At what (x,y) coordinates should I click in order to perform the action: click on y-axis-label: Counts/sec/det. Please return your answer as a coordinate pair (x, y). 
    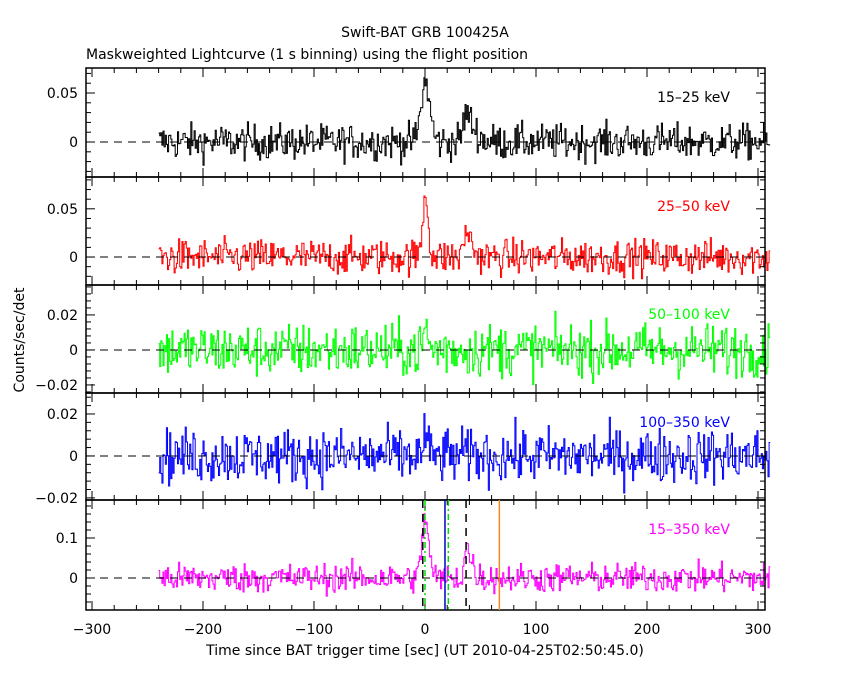
    Looking at the image, I should click on (20, 339).